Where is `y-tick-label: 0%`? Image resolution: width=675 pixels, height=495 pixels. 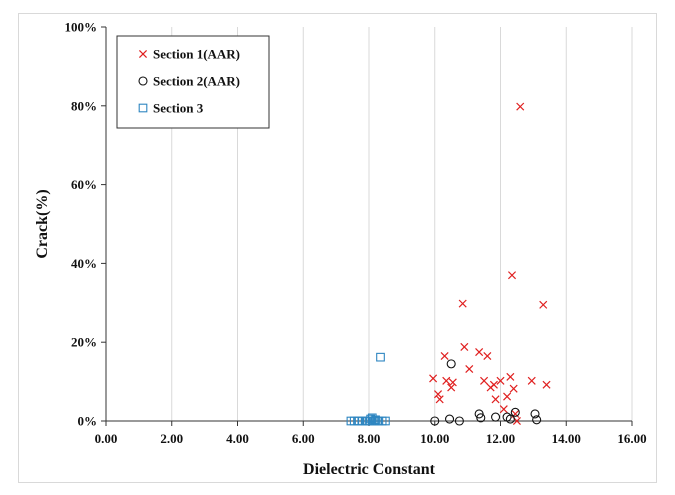
y-tick-label: 0% is located at coordinates (88, 421).